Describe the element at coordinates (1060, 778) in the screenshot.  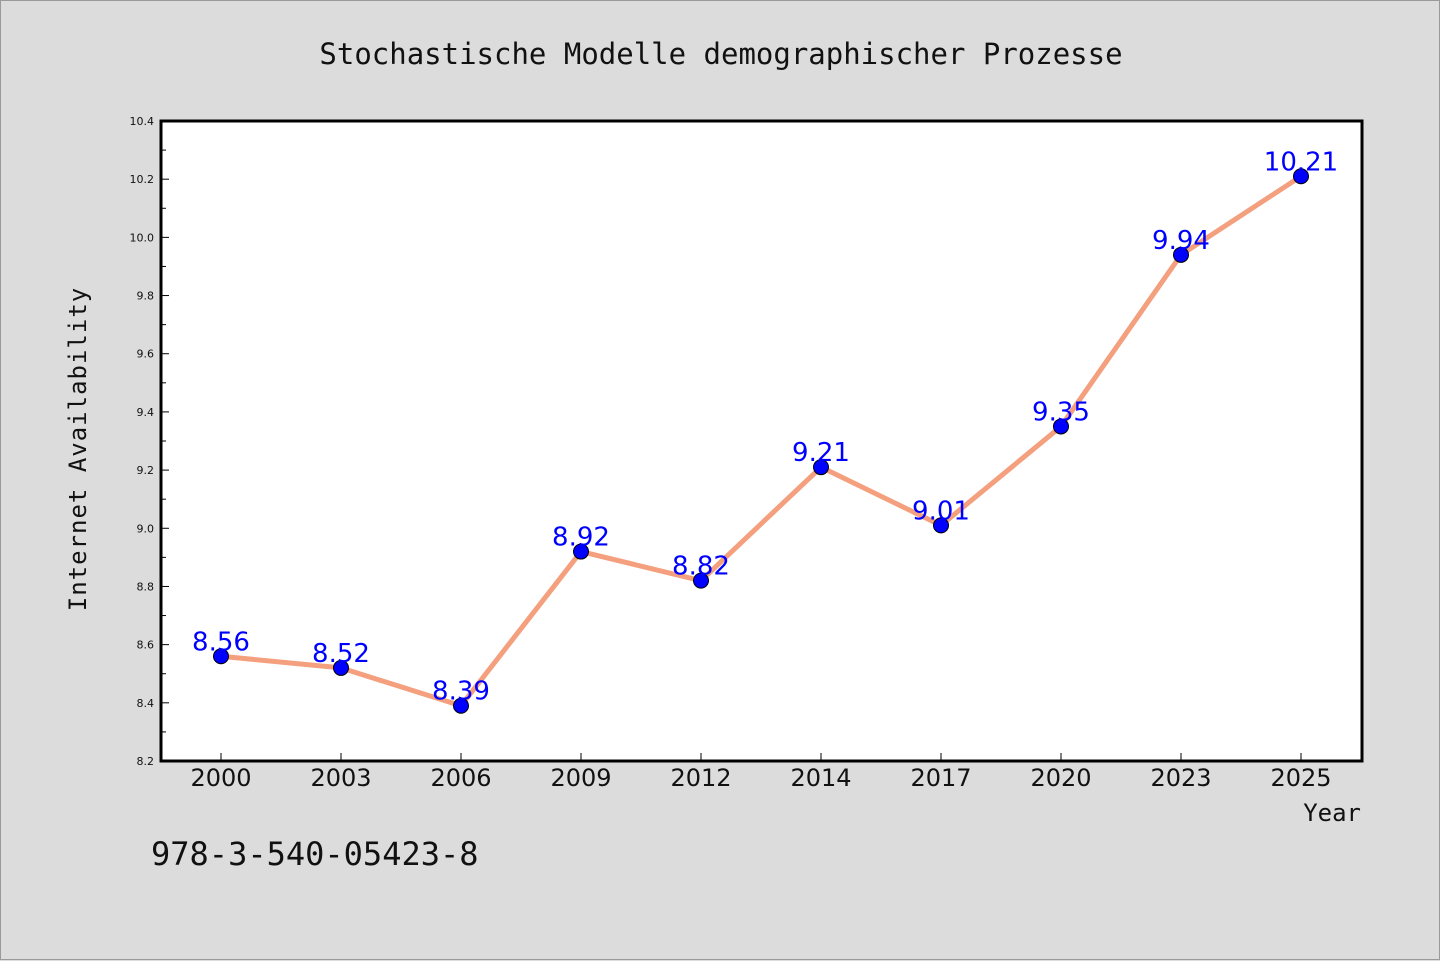
I see `x-tick-label: 2020` at that location.